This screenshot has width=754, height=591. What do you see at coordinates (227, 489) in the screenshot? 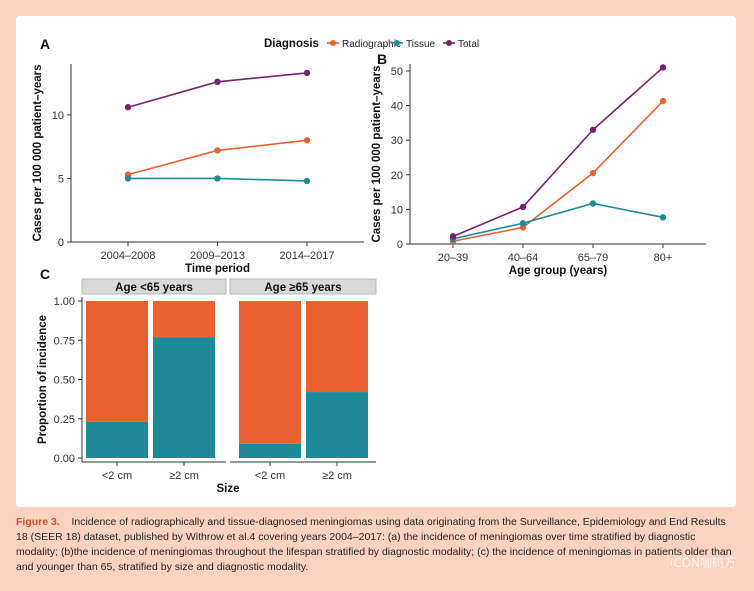
I see `panel-c-x-axis-title: Size` at bounding box center [227, 489].